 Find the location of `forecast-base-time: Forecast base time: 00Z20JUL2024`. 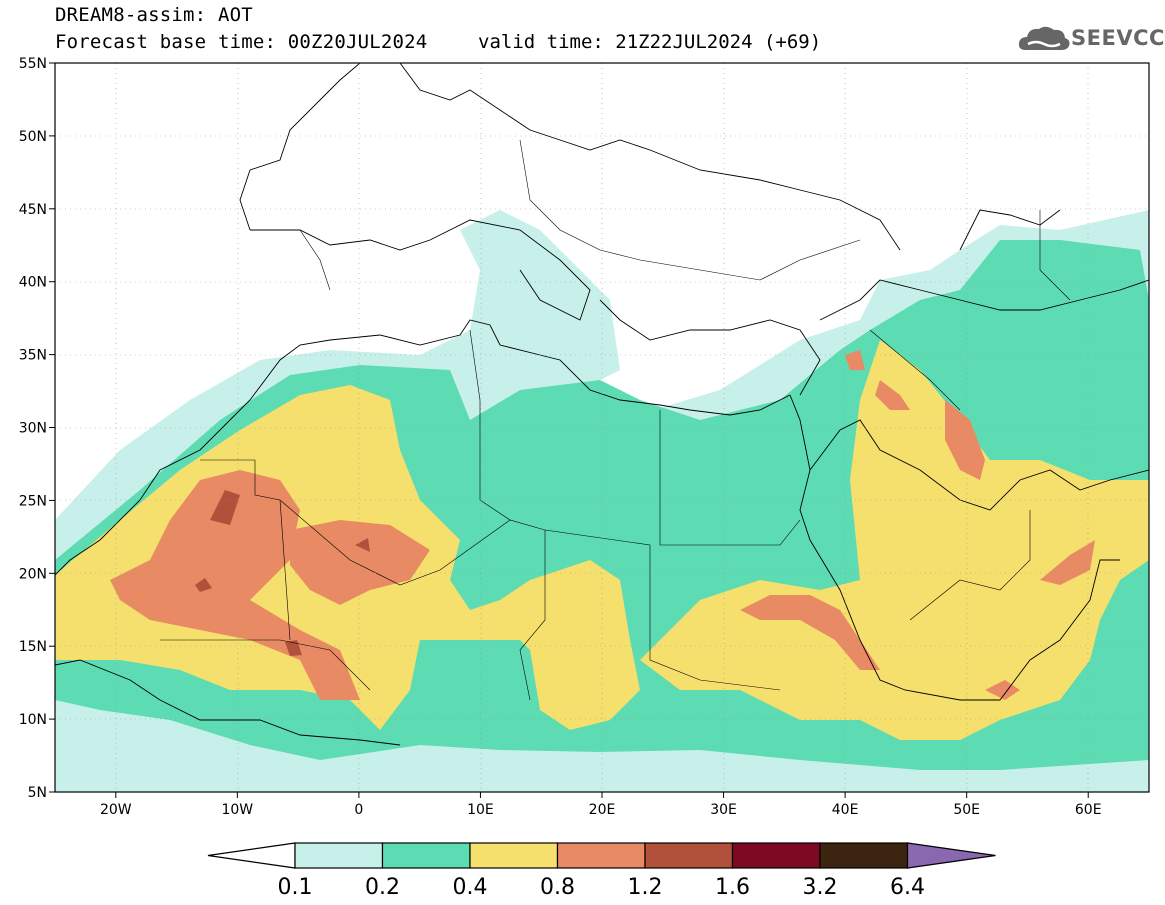

forecast-base-time: Forecast base time: 00Z20JUL2024 is located at coordinates (241, 42).